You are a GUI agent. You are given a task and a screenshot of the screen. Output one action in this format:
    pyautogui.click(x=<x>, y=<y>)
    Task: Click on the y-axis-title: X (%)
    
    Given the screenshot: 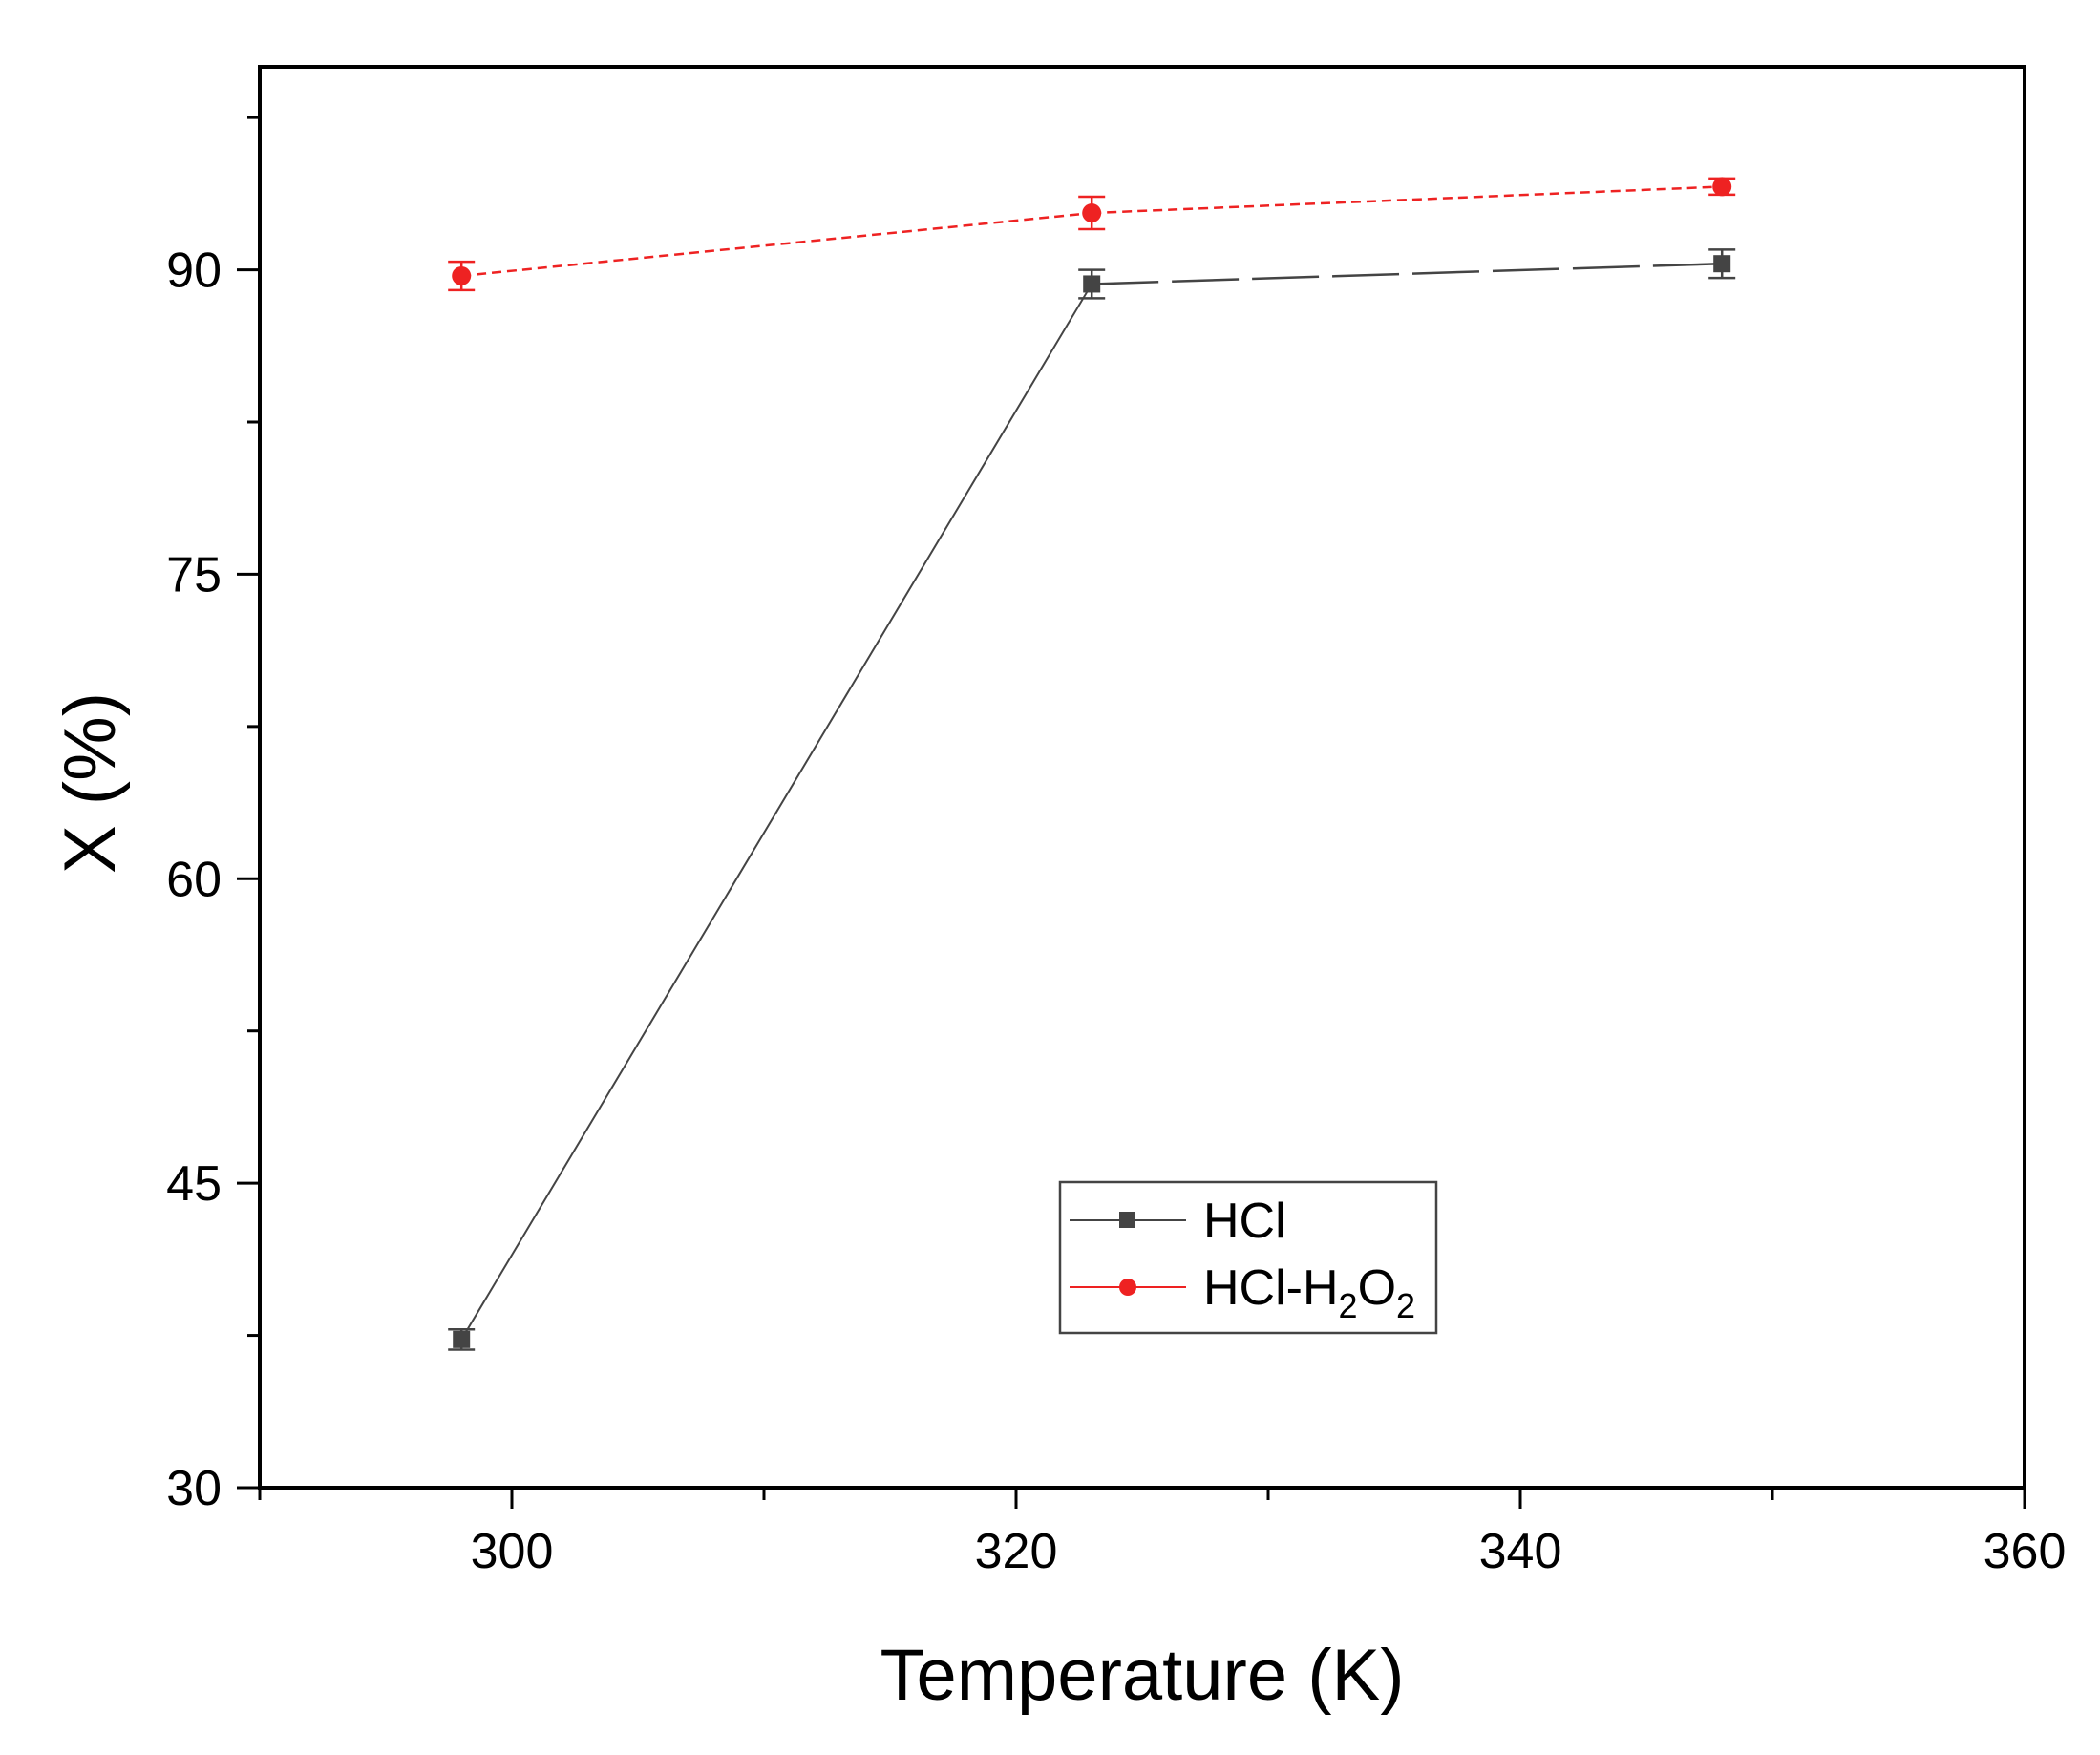 What is the action you would take?
    pyautogui.click(x=90, y=783)
    